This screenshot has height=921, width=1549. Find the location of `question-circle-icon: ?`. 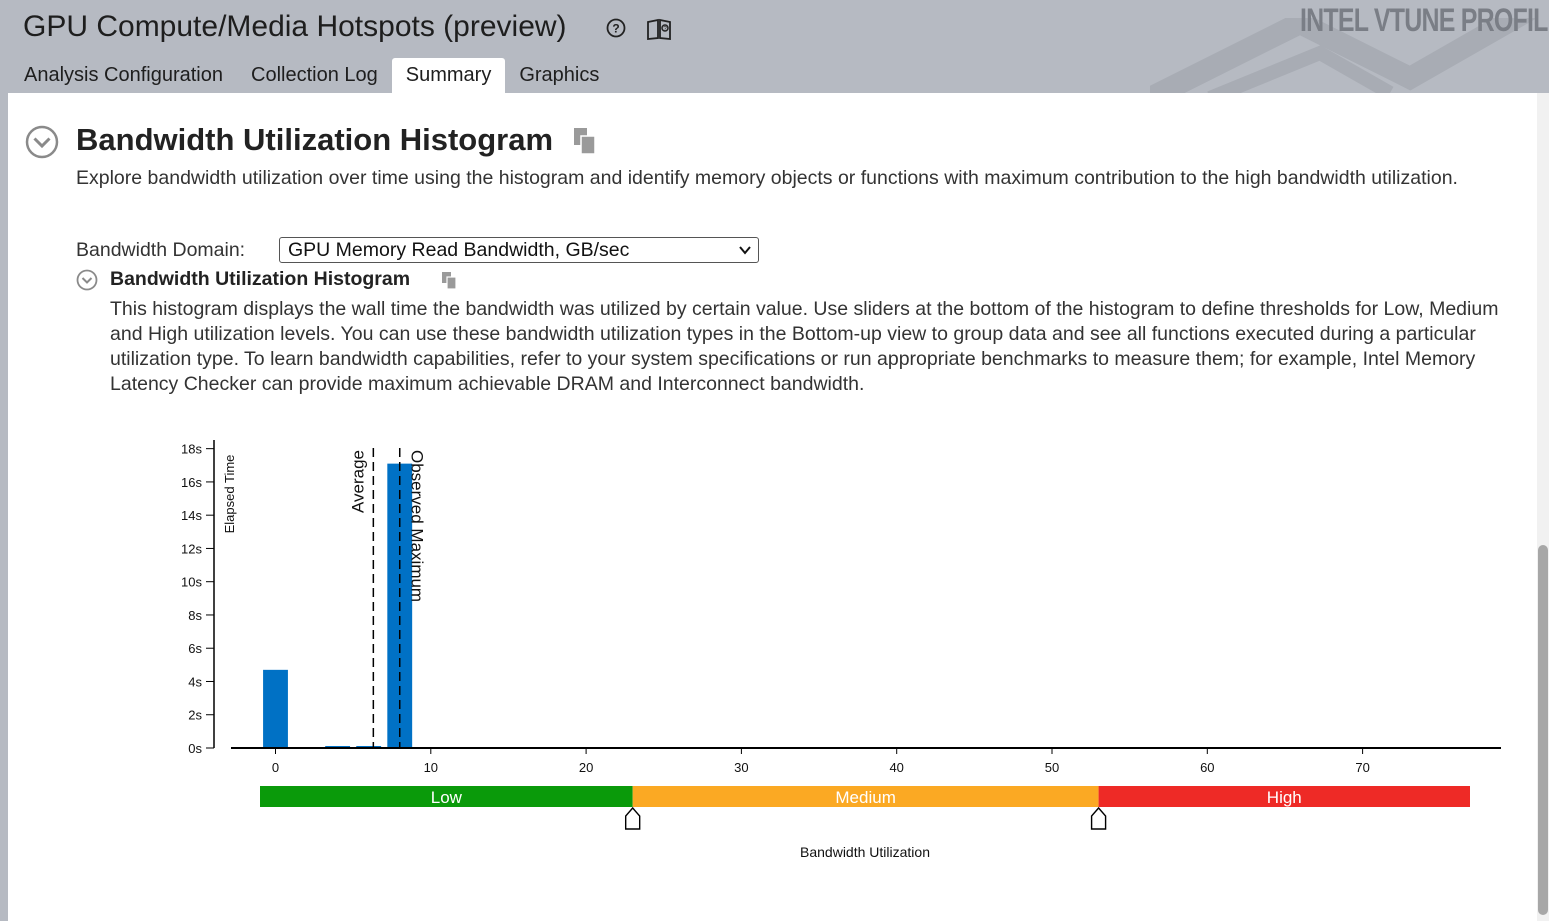

question-circle-icon: ? is located at coordinates (616, 28).